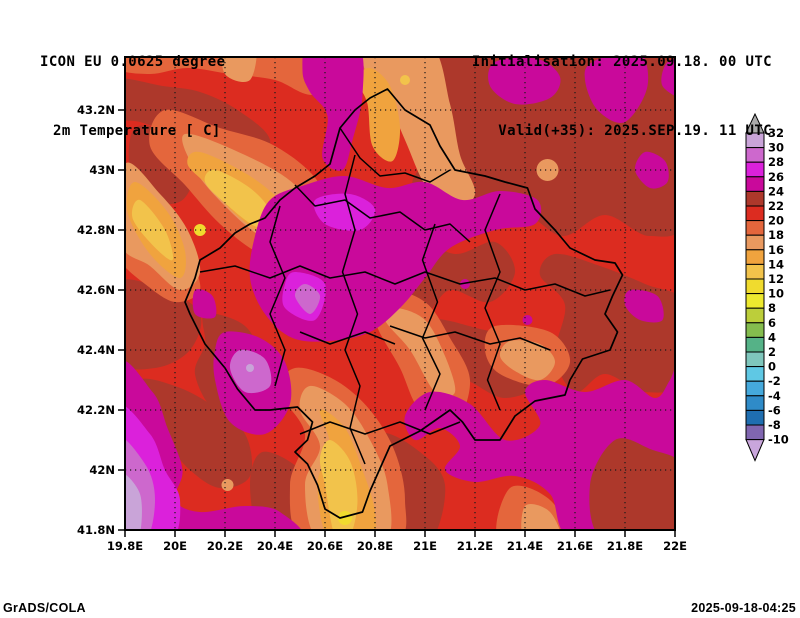 The height and width of the screenshot is (618, 800). Describe the element at coordinates (776, 264) in the screenshot. I see `colorbar-label: 14` at that location.